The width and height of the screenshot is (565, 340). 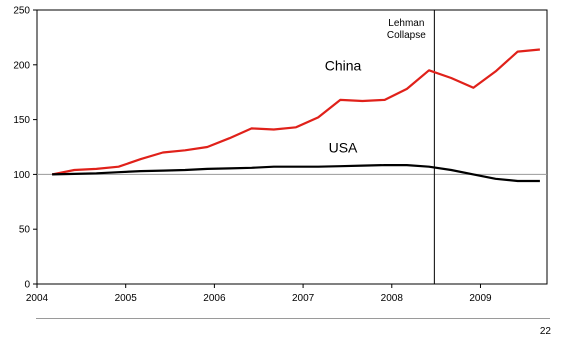 What do you see at coordinates (303, 298) in the screenshot?
I see `x-tick-label: 2007` at bounding box center [303, 298].